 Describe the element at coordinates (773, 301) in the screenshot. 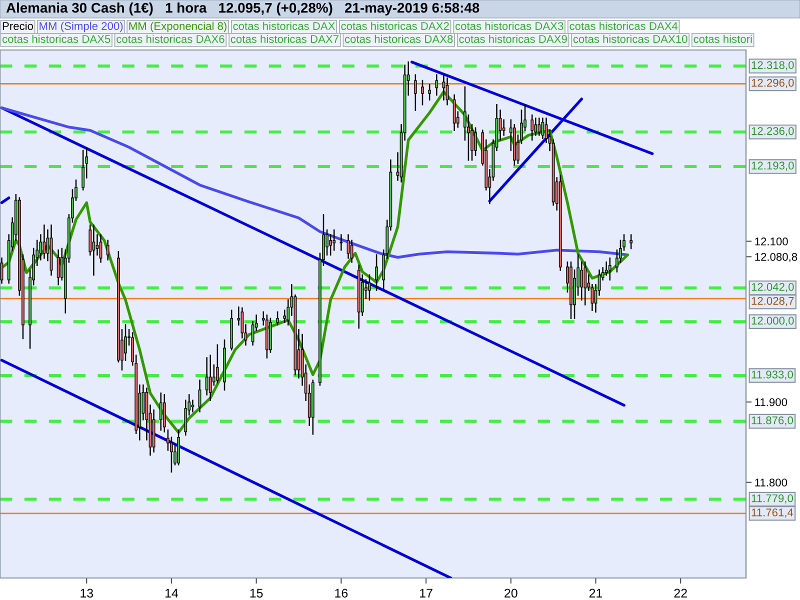

I see `ref-line-label: 12.028,7` at that location.